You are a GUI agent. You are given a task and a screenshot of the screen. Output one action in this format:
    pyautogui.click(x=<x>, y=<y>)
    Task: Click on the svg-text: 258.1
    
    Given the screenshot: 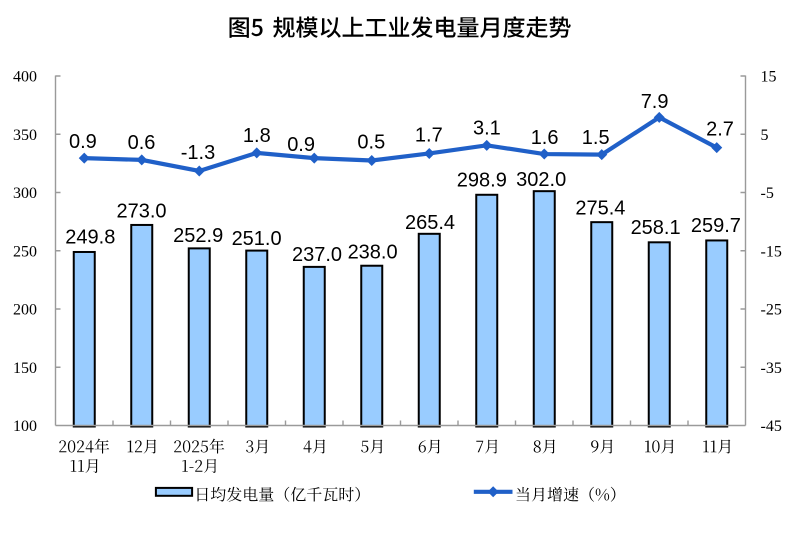 What is the action you would take?
    pyautogui.click(x=656, y=228)
    